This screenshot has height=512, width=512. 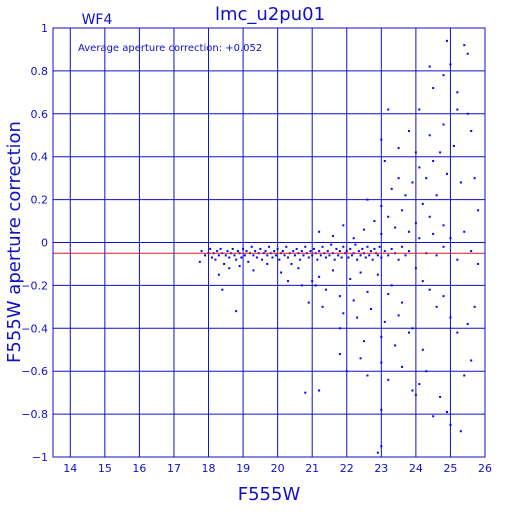 I want to click on x-tick-label: 23, so click(x=381, y=468).